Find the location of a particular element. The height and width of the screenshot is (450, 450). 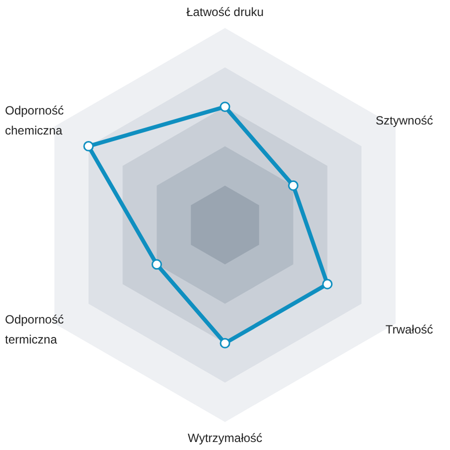

spoke-label: Odporność termiczna is located at coordinates (34, 329).